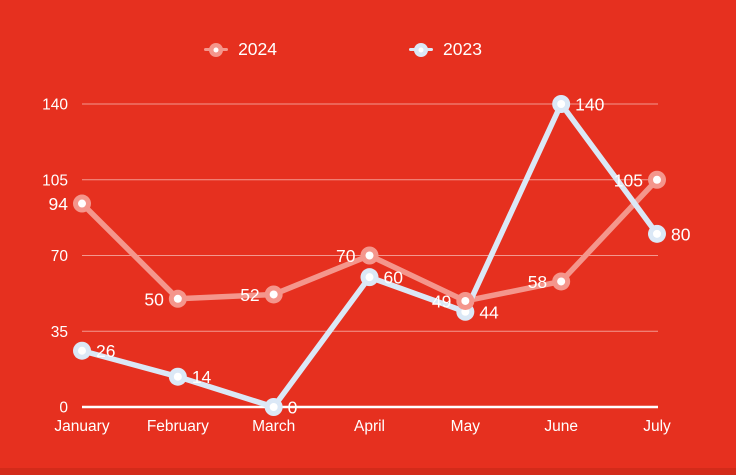 The width and height of the screenshot is (736, 475). Describe the element at coordinates (273, 407) in the screenshot. I see `data-point-center-2023-march` at that location.